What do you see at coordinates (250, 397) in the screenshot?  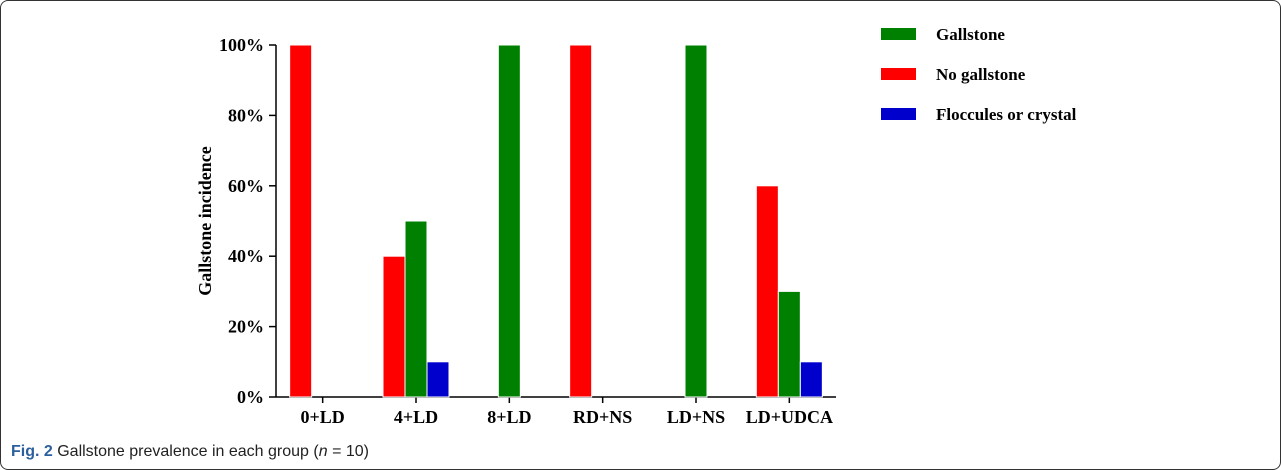 I see `y-tick-label: 0%` at bounding box center [250, 397].